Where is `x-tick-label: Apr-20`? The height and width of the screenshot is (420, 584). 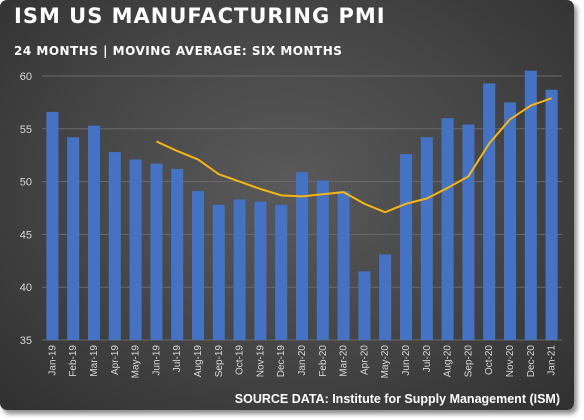 x-tick-label: Apr-20 is located at coordinates (364, 360).